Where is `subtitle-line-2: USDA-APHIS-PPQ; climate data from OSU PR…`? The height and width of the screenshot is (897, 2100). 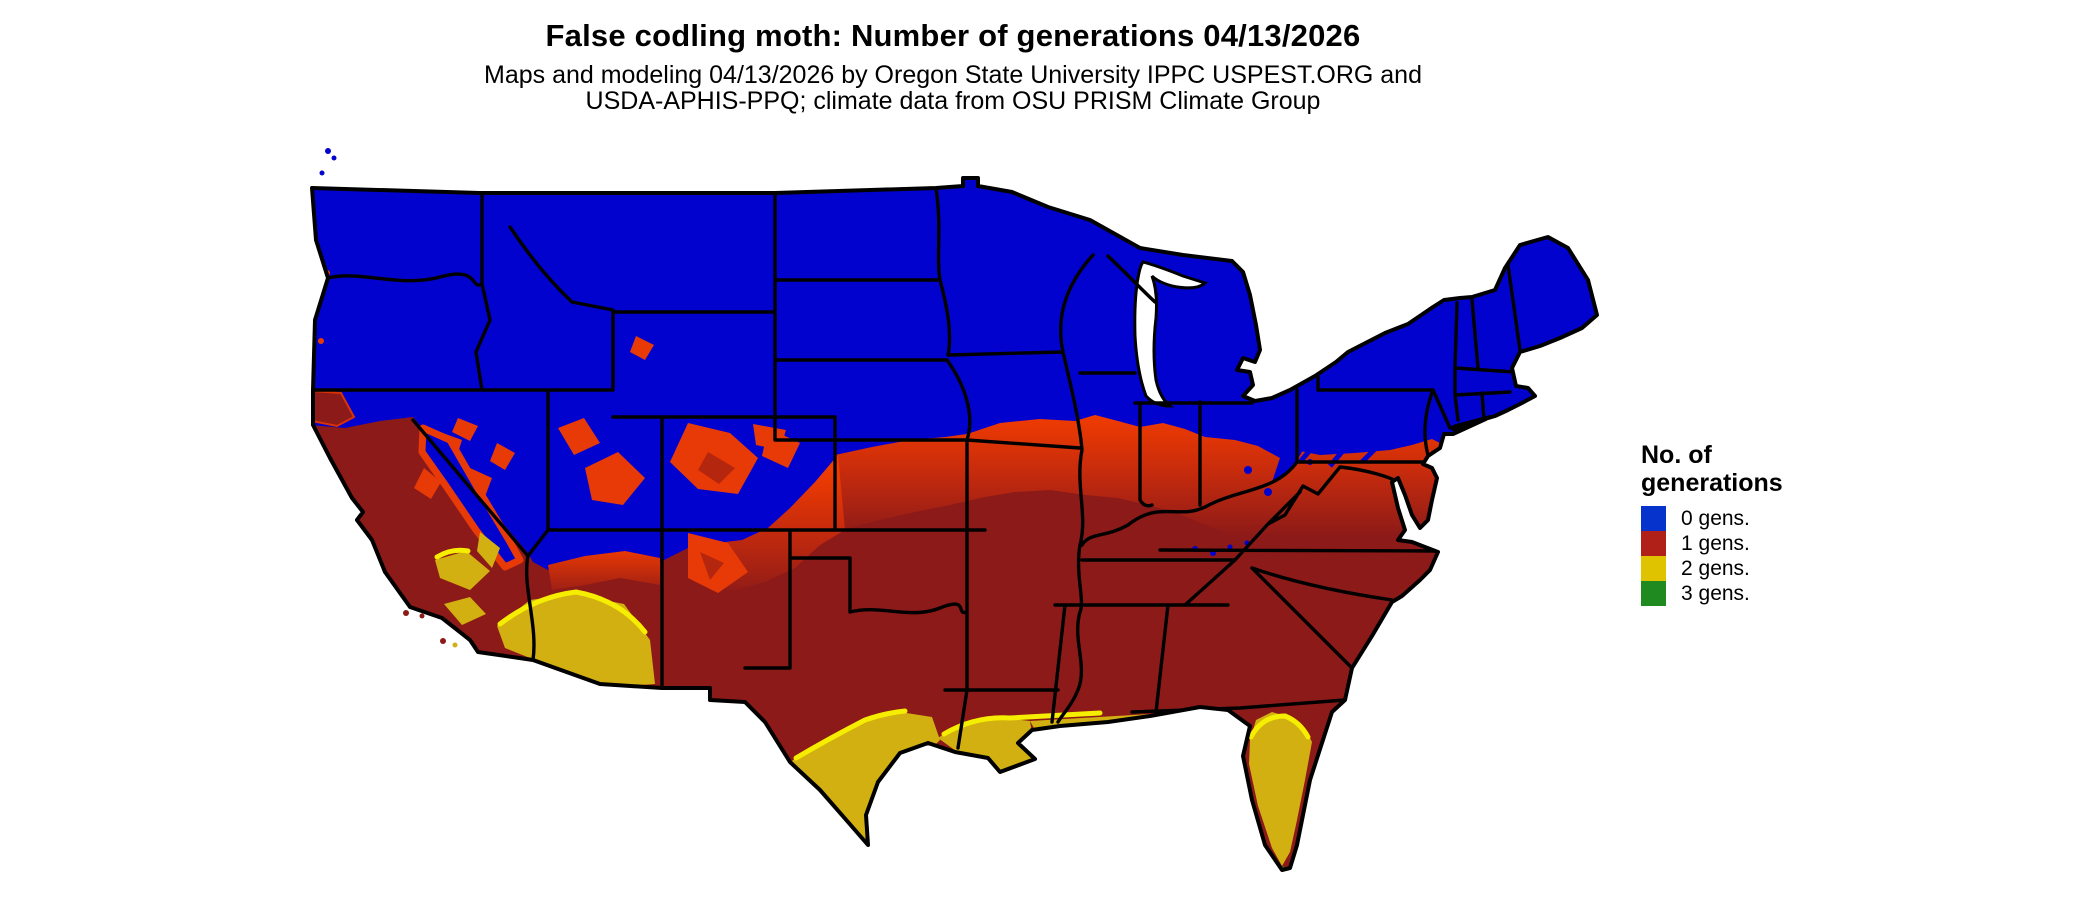 subtitle-line-2: USDA-APHIS-PPQ; climate data from OSU PR… is located at coordinates (953, 101).